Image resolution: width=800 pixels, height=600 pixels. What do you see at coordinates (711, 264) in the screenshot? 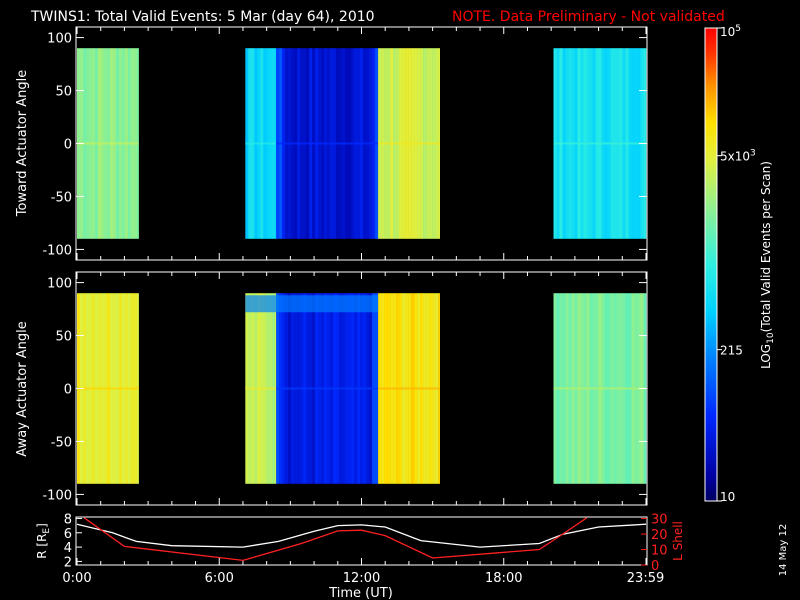
I see `colorbar-gradient` at bounding box center [711, 264].